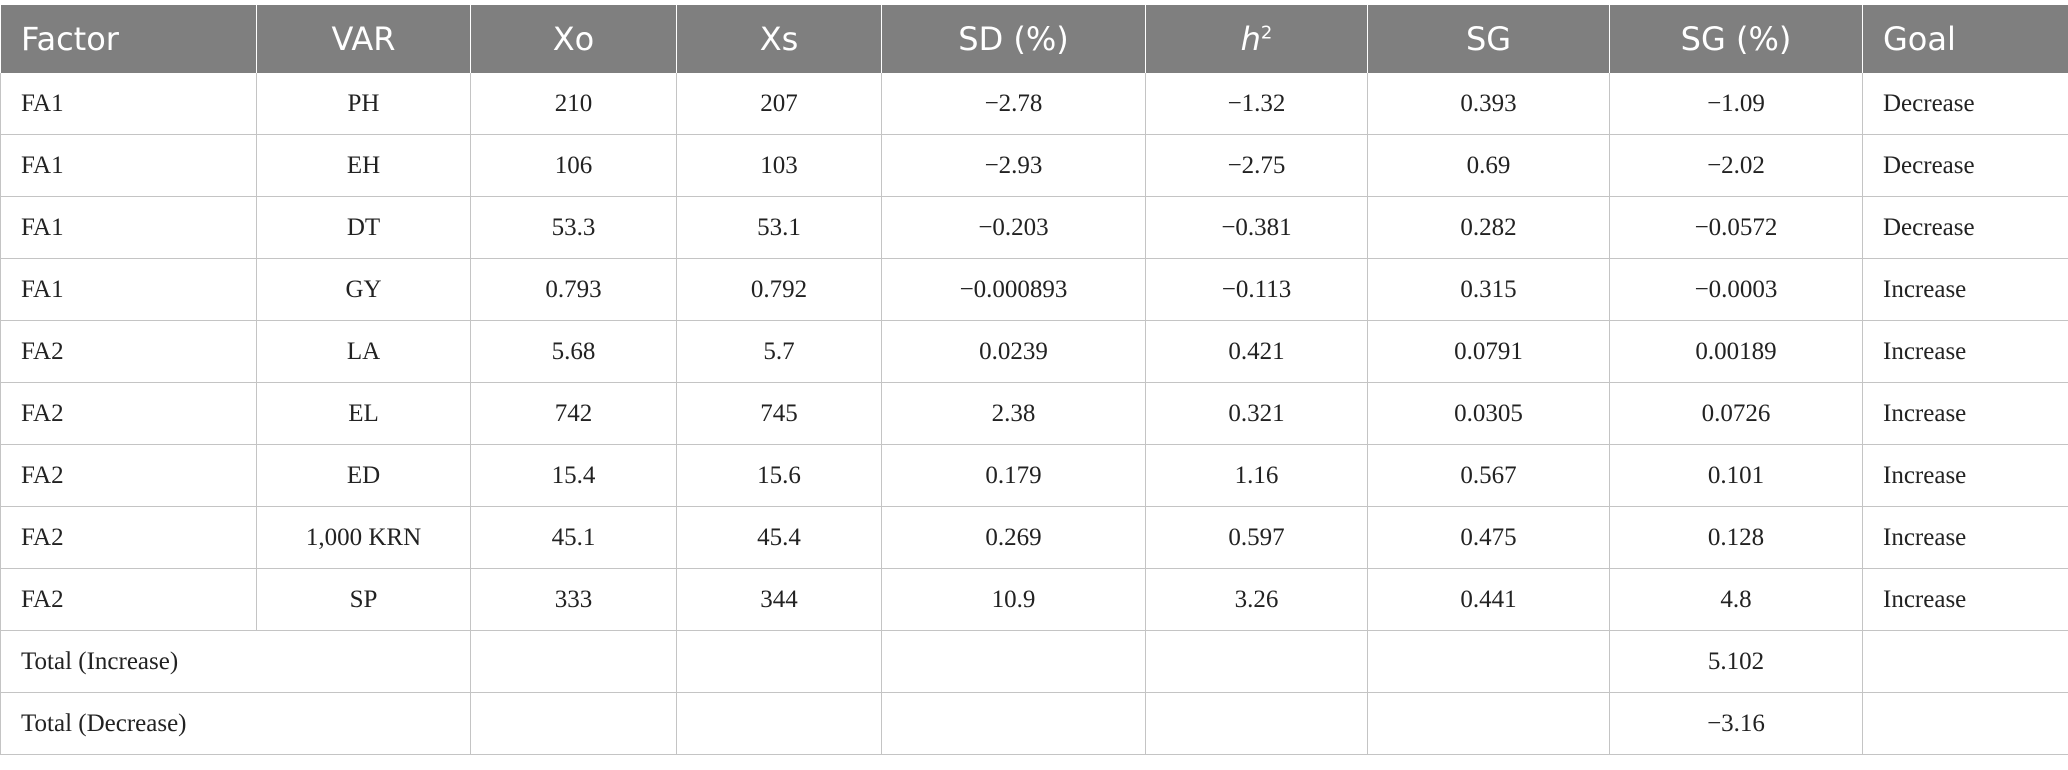 This screenshot has width=2068, height=770. Describe the element at coordinates (1256, 351) in the screenshot. I see `cell-h2: 0.421` at that location.